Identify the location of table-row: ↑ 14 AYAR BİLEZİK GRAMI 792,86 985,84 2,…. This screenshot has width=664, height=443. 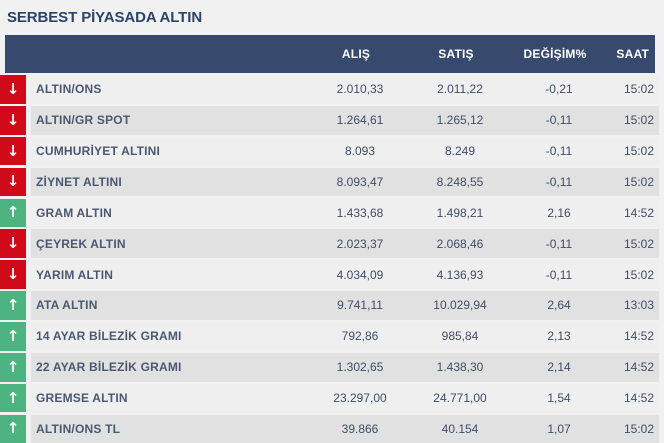
(329, 336).